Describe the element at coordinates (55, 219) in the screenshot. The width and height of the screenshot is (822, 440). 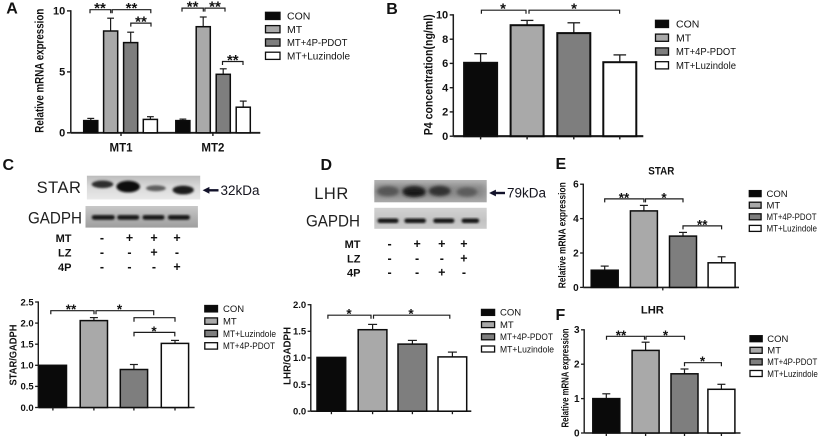
I see `svg-text: GADPH` at that location.